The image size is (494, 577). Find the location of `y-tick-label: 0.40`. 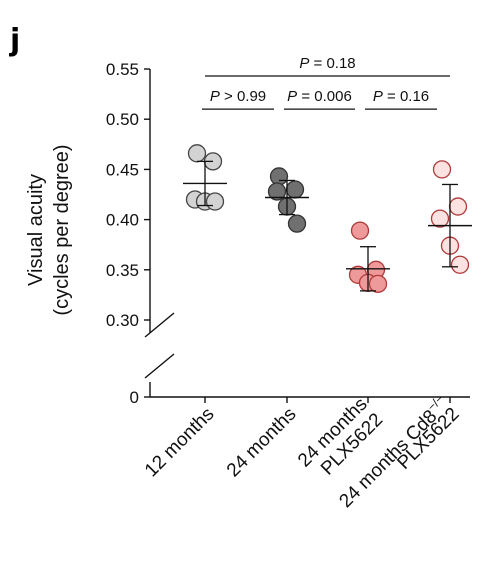

y-tick-label: 0.40 is located at coordinates (122, 220).